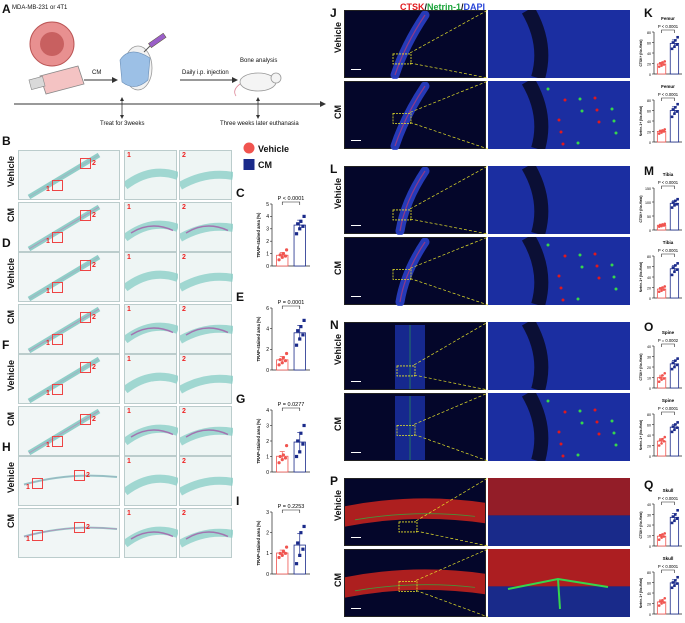 Image resolution: width=685 pixels, height=623 pixels. What do you see at coordinates (451, 356) in the screenshot?
I see `zoom-guide-lines` at bounding box center [451, 356].